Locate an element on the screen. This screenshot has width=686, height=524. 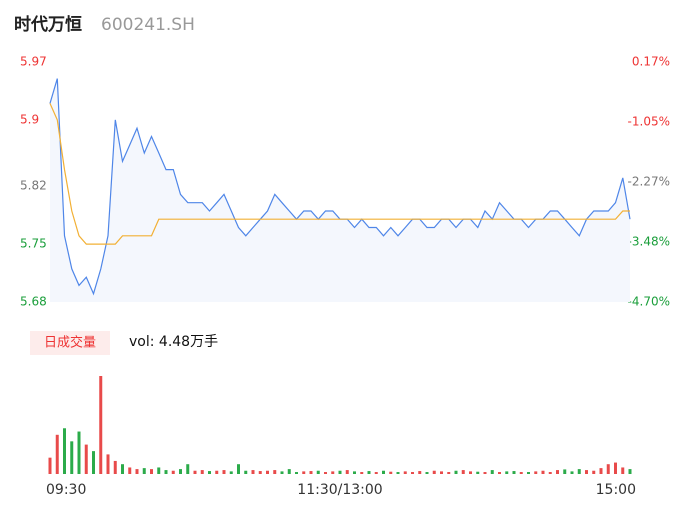
volume-badge-bg is located at coordinates (70, 343).